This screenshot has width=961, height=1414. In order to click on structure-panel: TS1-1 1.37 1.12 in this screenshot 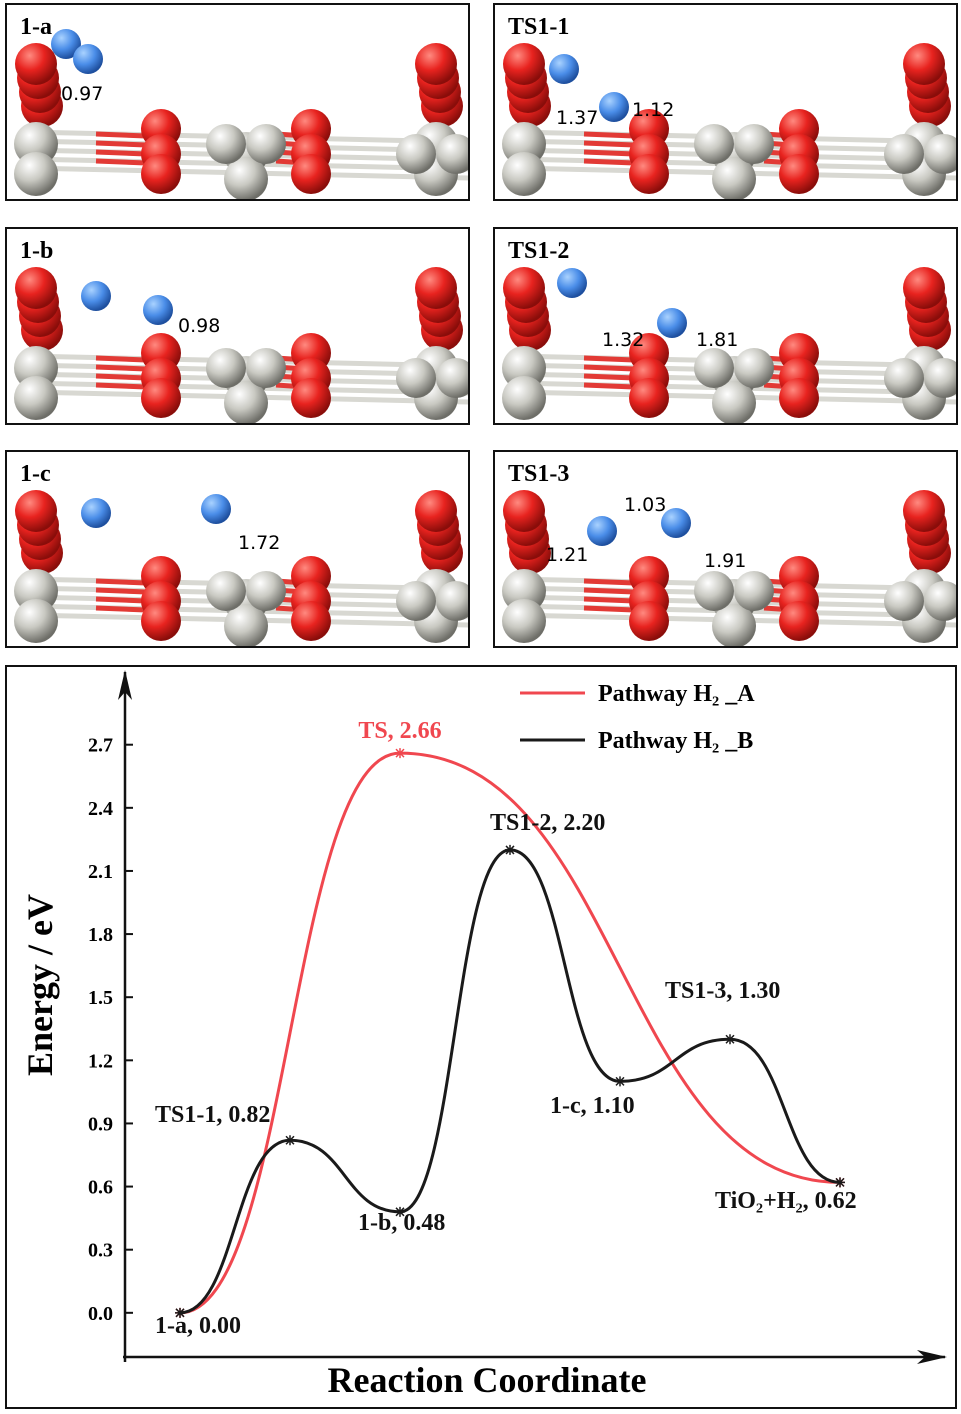, I will do `click(725, 102)`.